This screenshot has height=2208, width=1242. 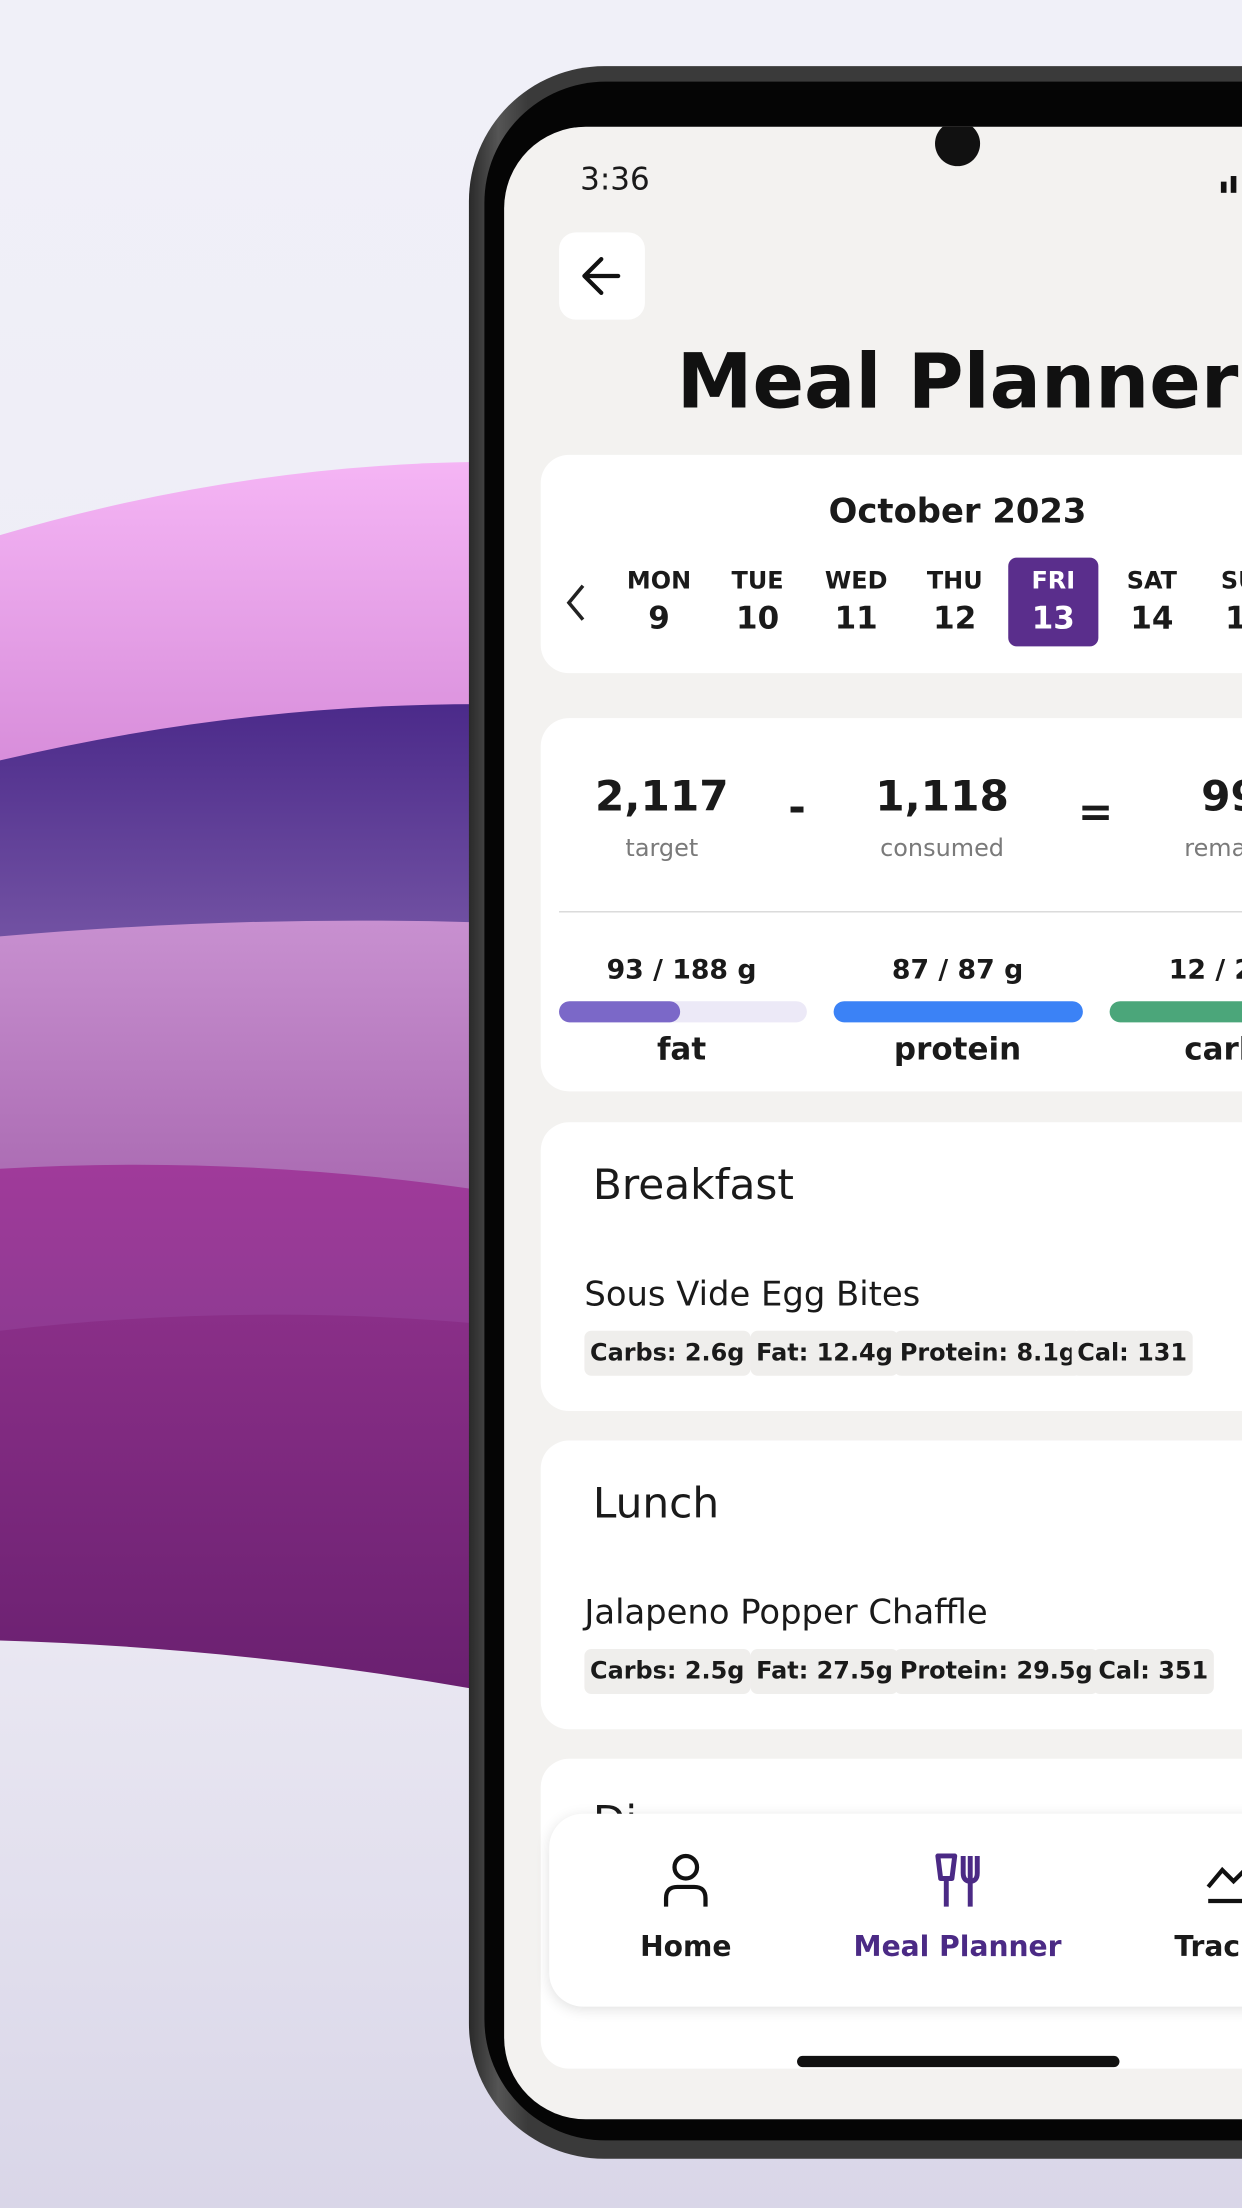 I want to click on status-time: 3:36, so click(x=615, y=180).